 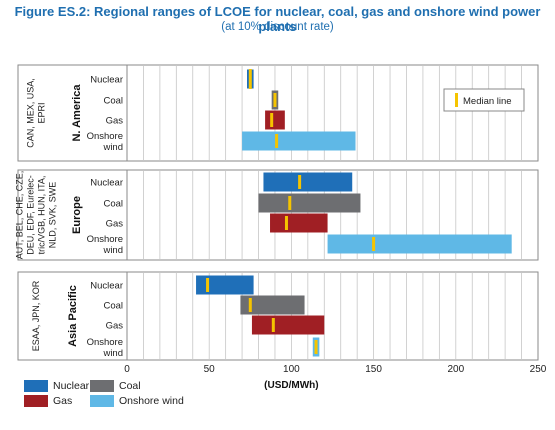 What do you see at coordinates (102, 386) in the screenshot?
I see `legend-swatch-coal` at bounding box center [102, 386].